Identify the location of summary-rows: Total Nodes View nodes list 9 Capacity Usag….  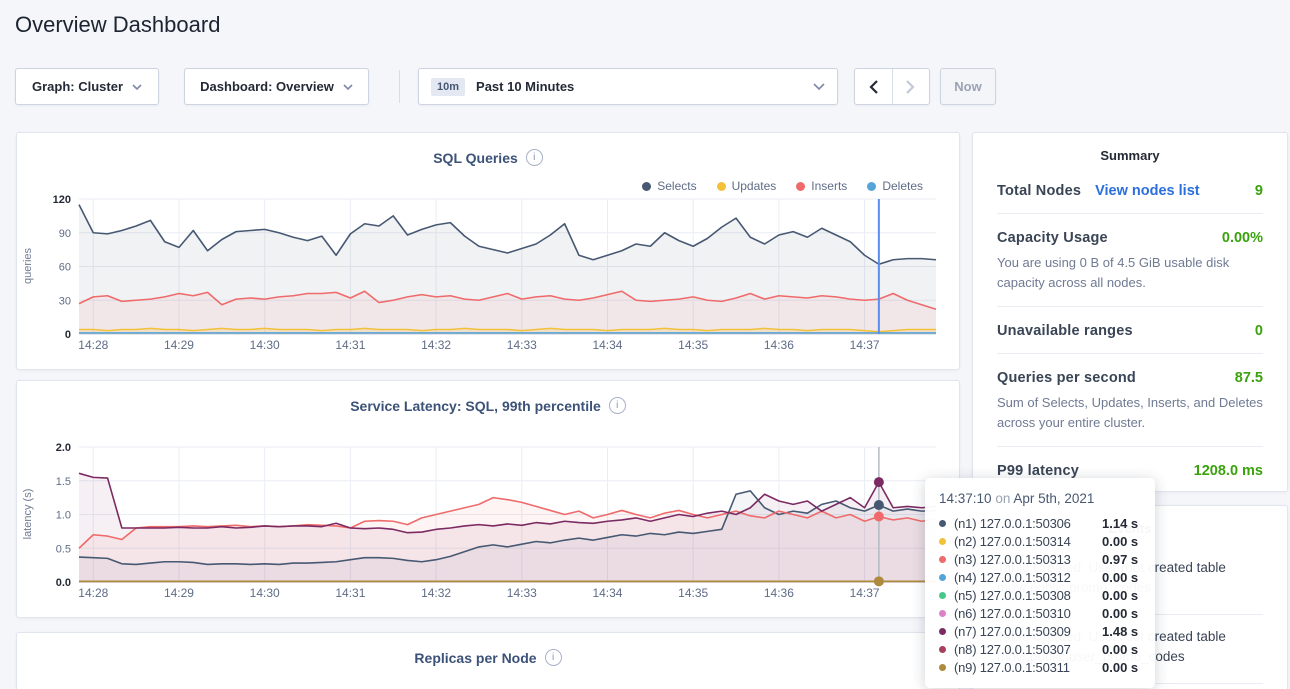
(1130, 330).